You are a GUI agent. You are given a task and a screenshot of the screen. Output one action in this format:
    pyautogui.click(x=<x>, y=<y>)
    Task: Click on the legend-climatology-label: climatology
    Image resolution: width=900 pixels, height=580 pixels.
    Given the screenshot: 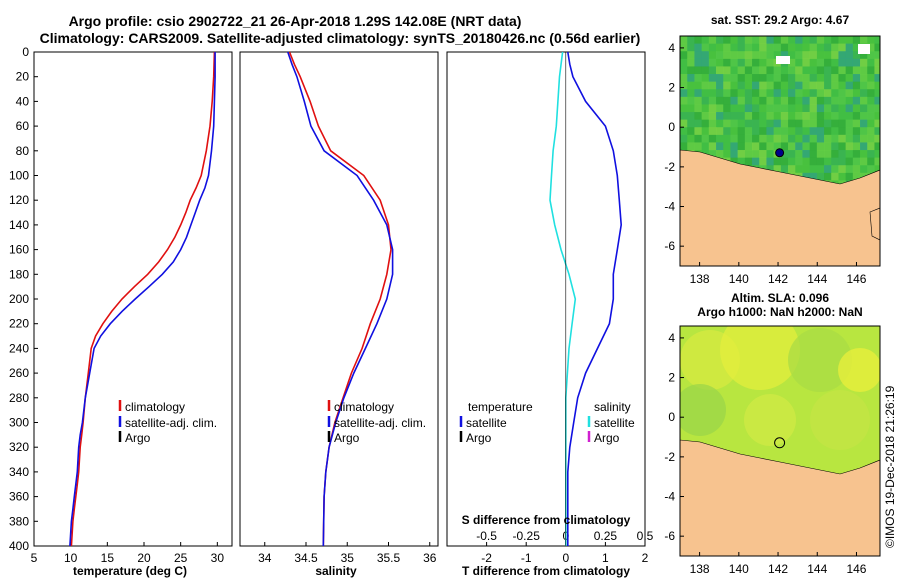 What is the action you would take?
    pyautogui.click(x=364, y=407)
    